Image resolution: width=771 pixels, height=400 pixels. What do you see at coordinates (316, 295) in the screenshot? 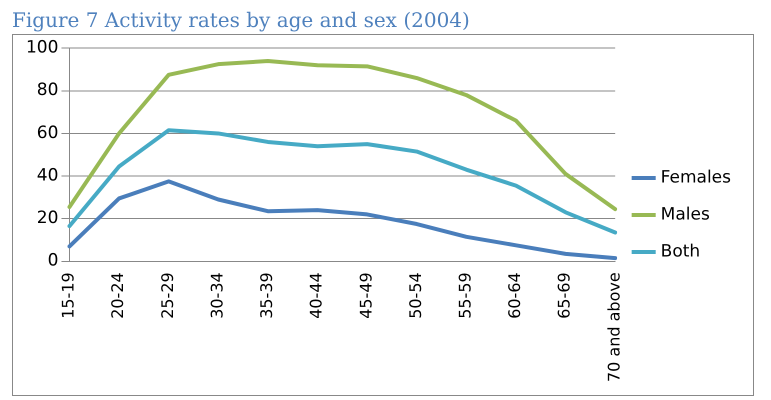
I see `x-tick-label: 40-44` at bounding box center [316, 295].